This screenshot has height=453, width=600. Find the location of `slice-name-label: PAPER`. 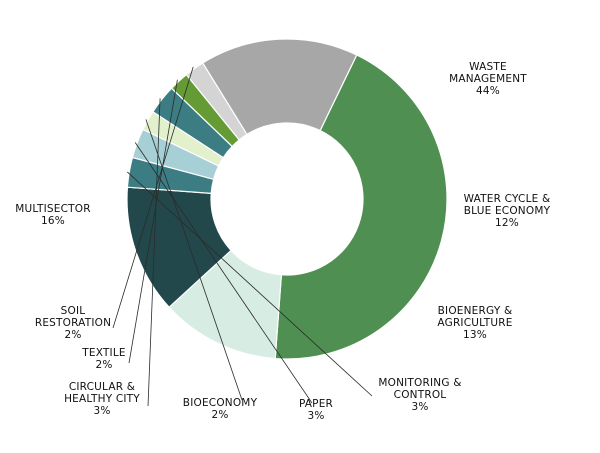

slice-name-label: PAPER is located at coordinates (316, 404).